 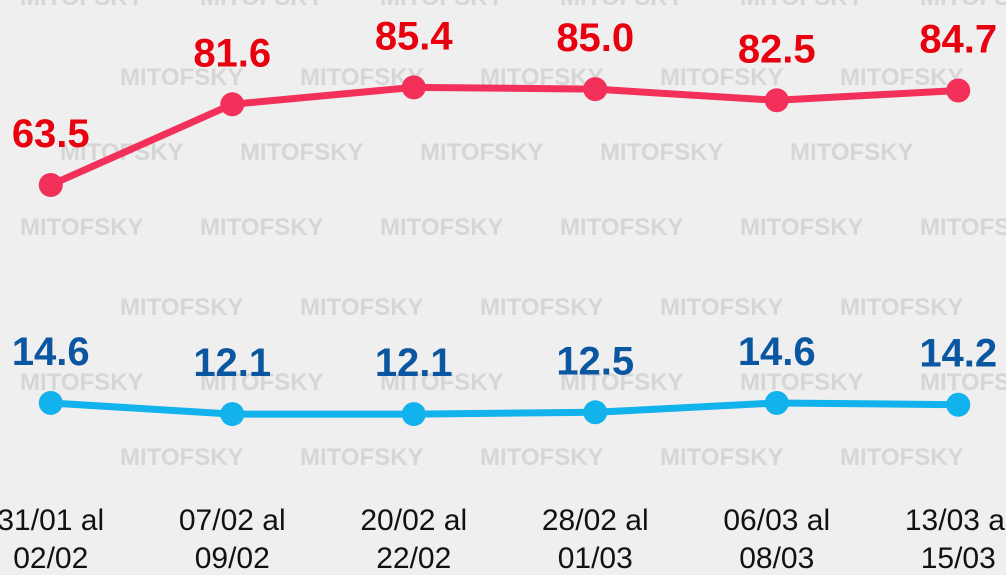 What do you see at coordinates (504, 408) in the screenshot?
I see `series-line` at bounding box center [504, 408].